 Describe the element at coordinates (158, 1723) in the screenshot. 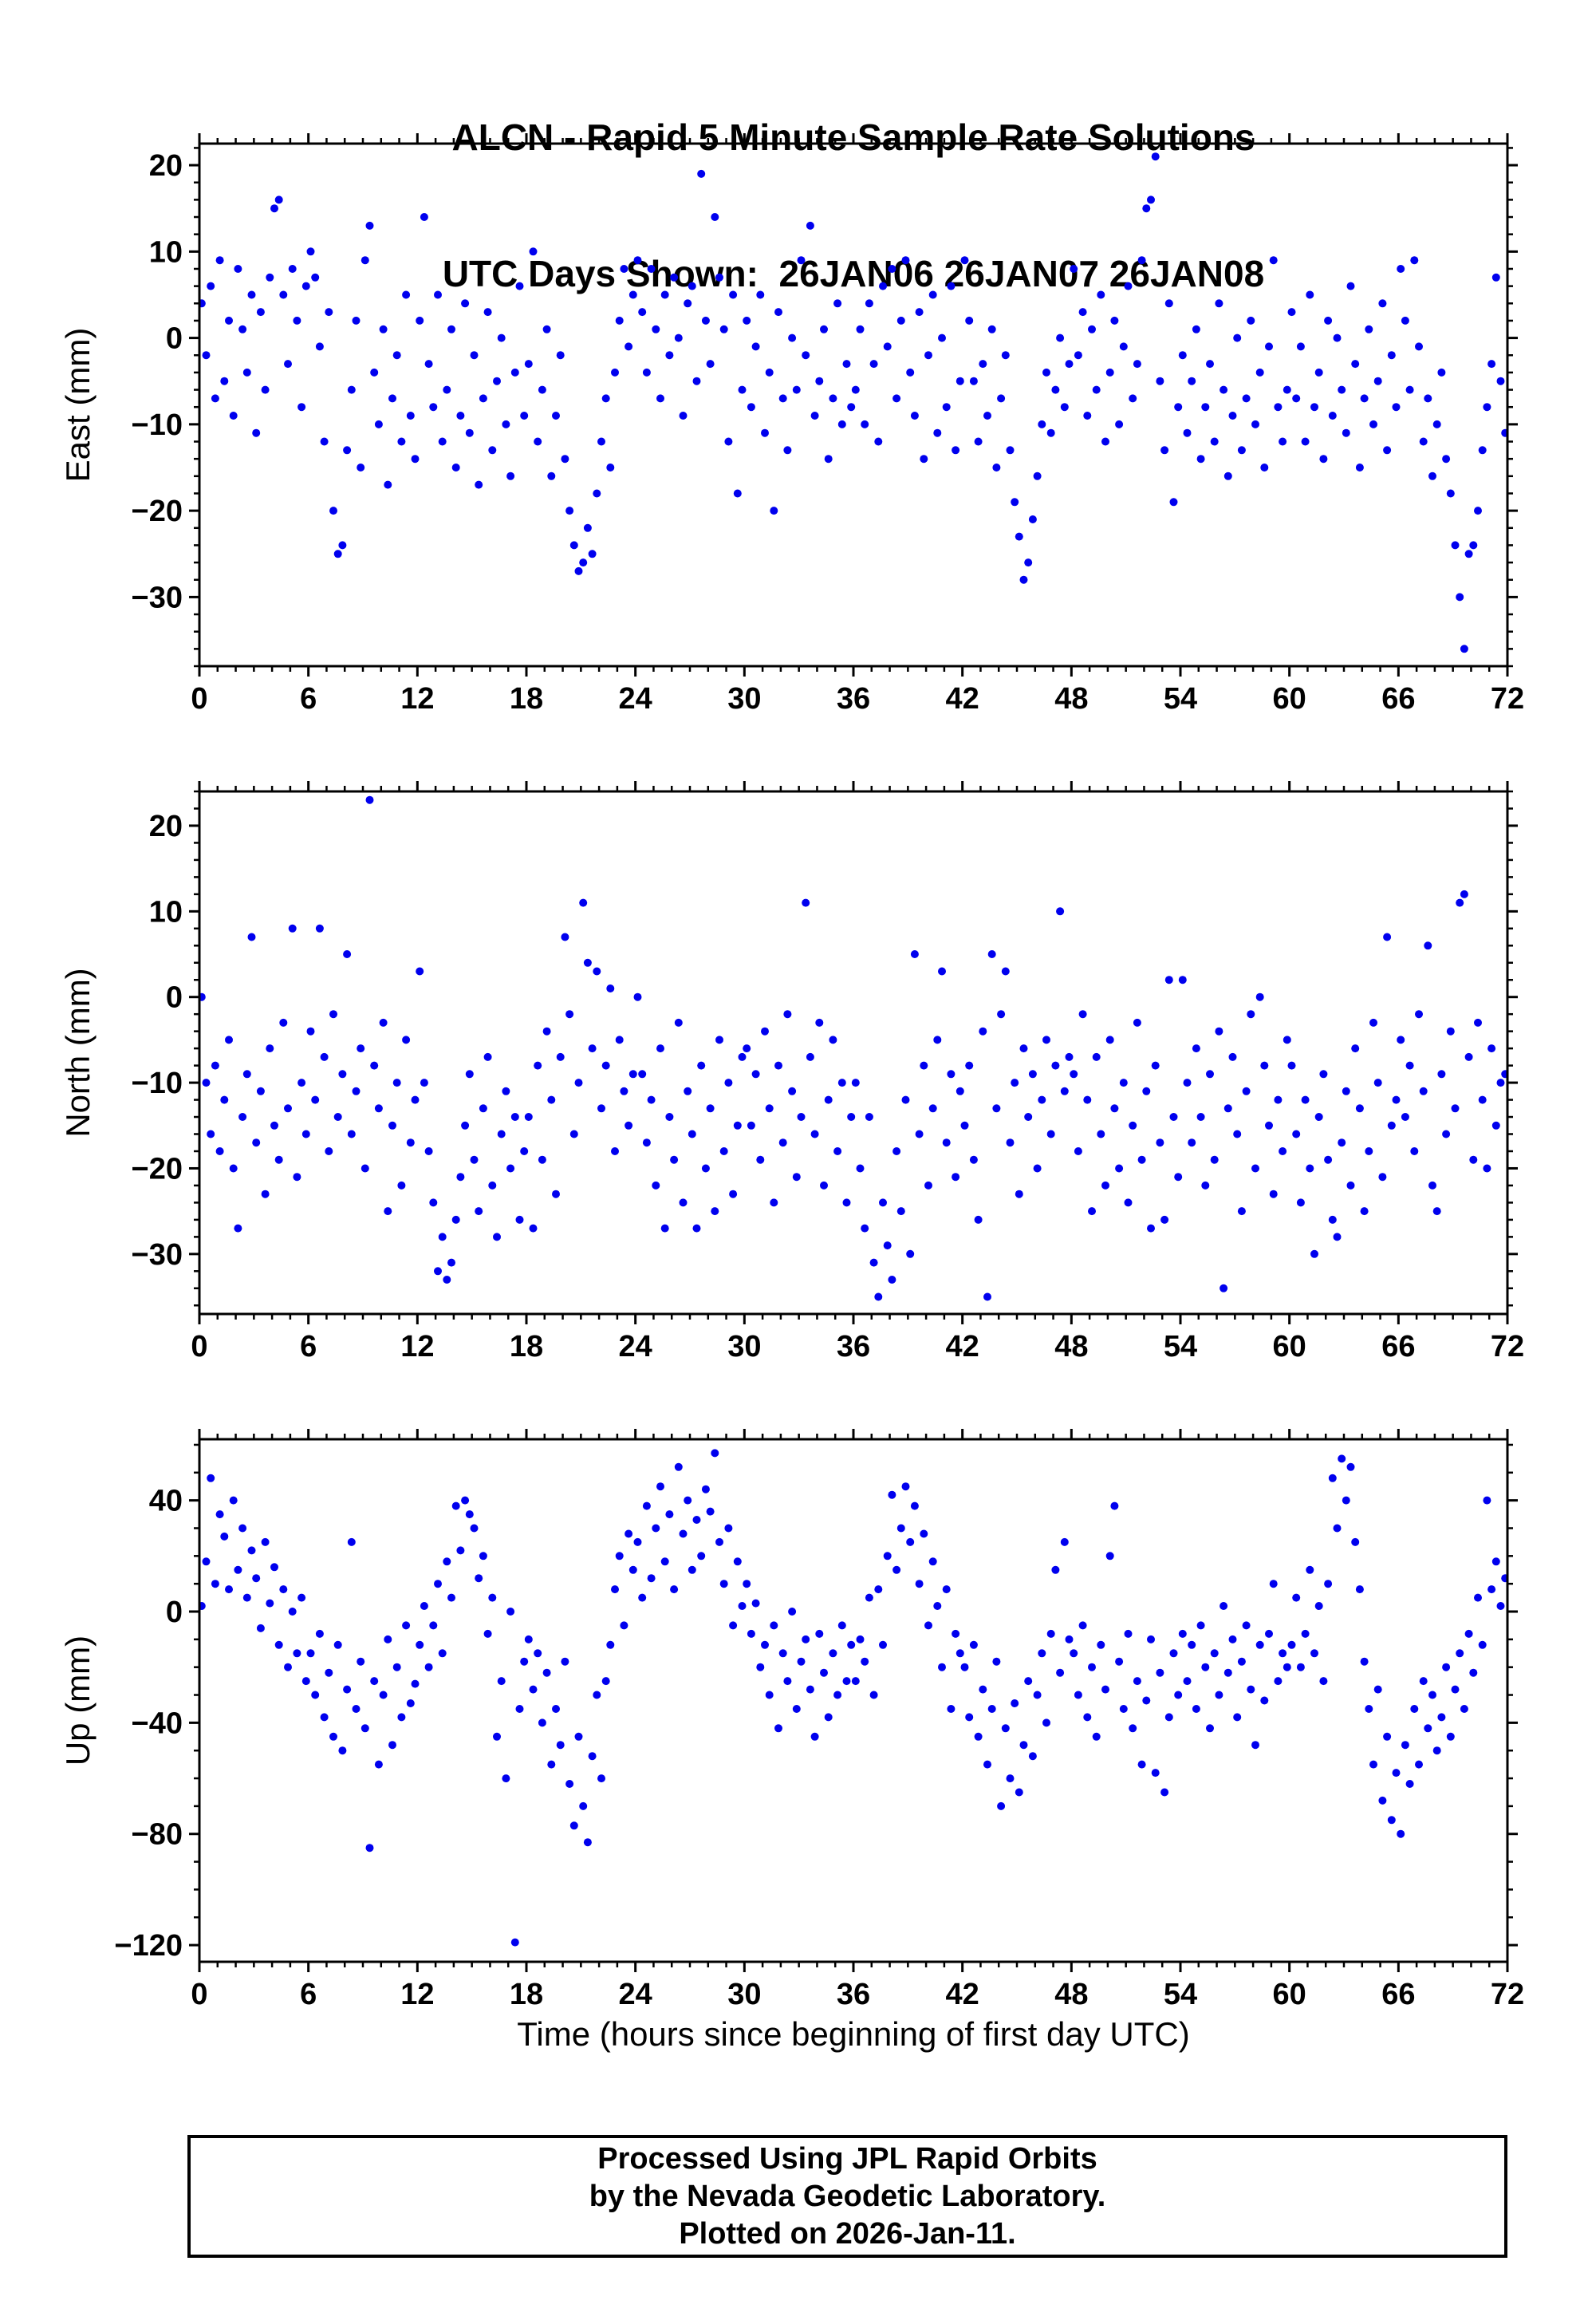

I see `svg-text: −40` at that location.